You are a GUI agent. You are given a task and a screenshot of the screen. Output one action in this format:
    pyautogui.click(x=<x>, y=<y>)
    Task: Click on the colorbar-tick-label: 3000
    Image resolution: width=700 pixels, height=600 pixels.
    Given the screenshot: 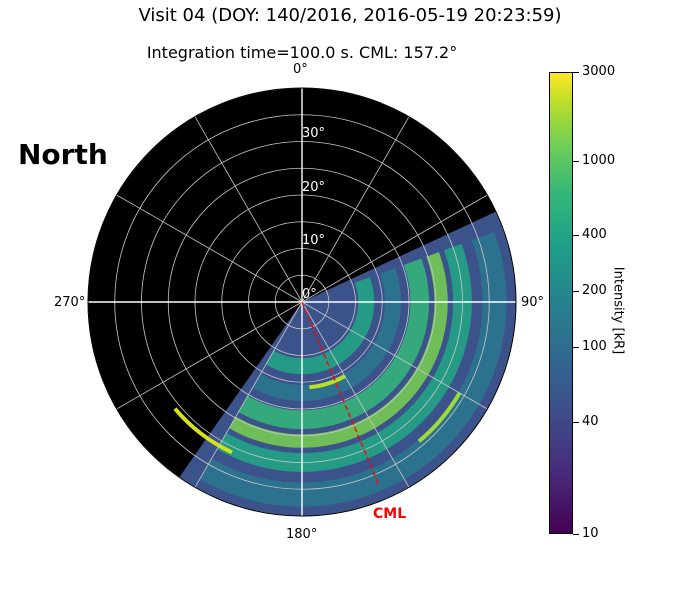 What is the action you would take?
    pyautogui.click(x=599, y=71)
    